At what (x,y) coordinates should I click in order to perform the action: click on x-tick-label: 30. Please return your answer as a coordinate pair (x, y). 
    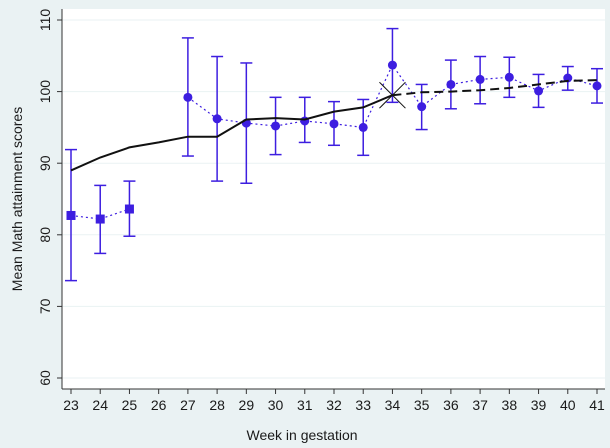
    Looking at the image, I should click on (276, 405).